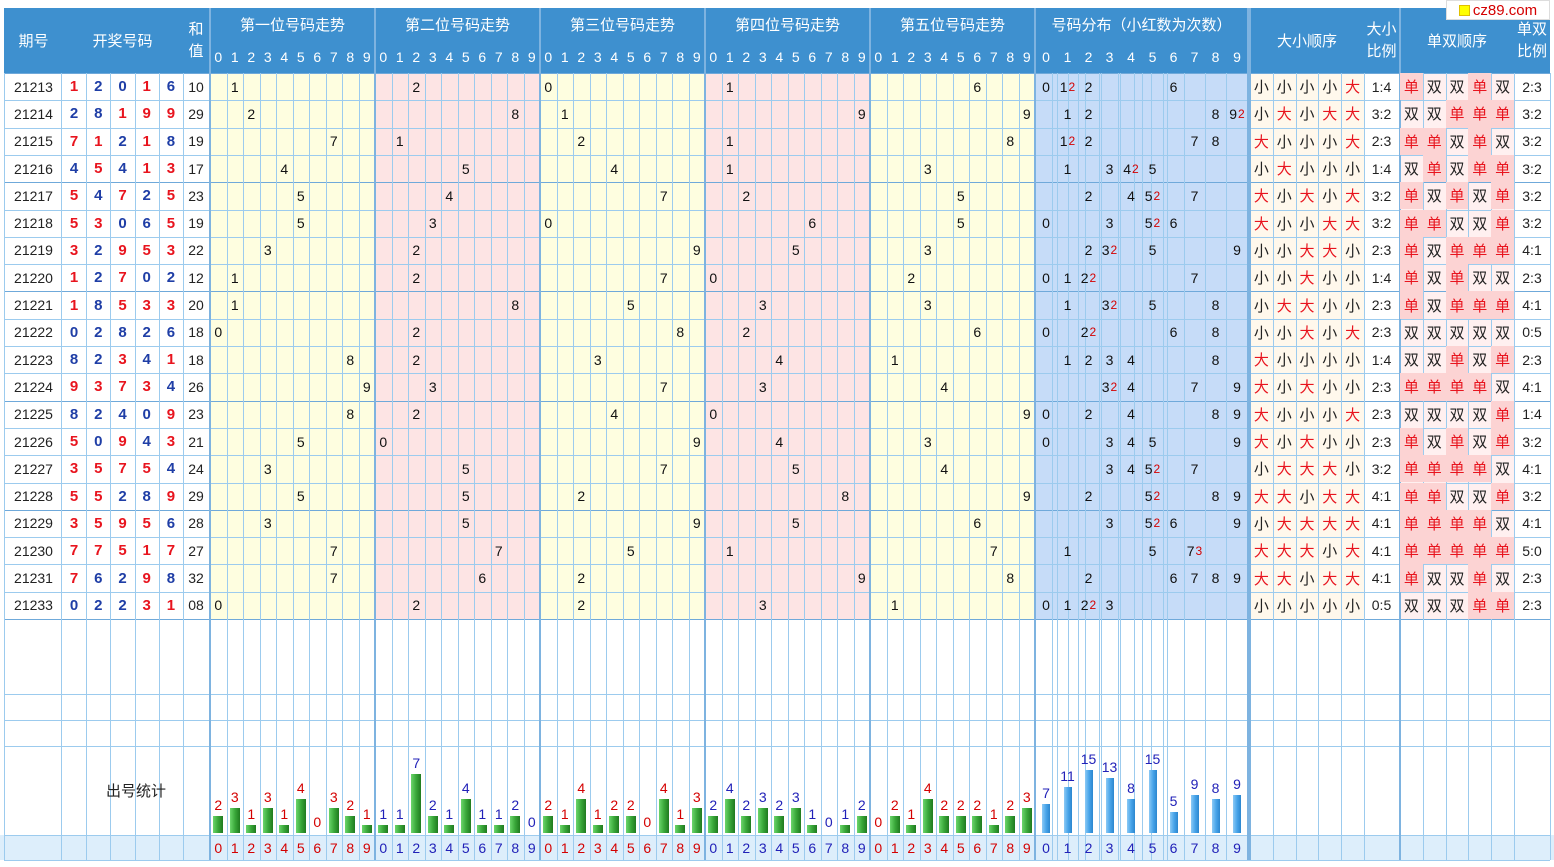  What do you see at coordinates (779, 359) in the screenshot?
I see `trend-mark: 4` at bounding box center [779, 359].